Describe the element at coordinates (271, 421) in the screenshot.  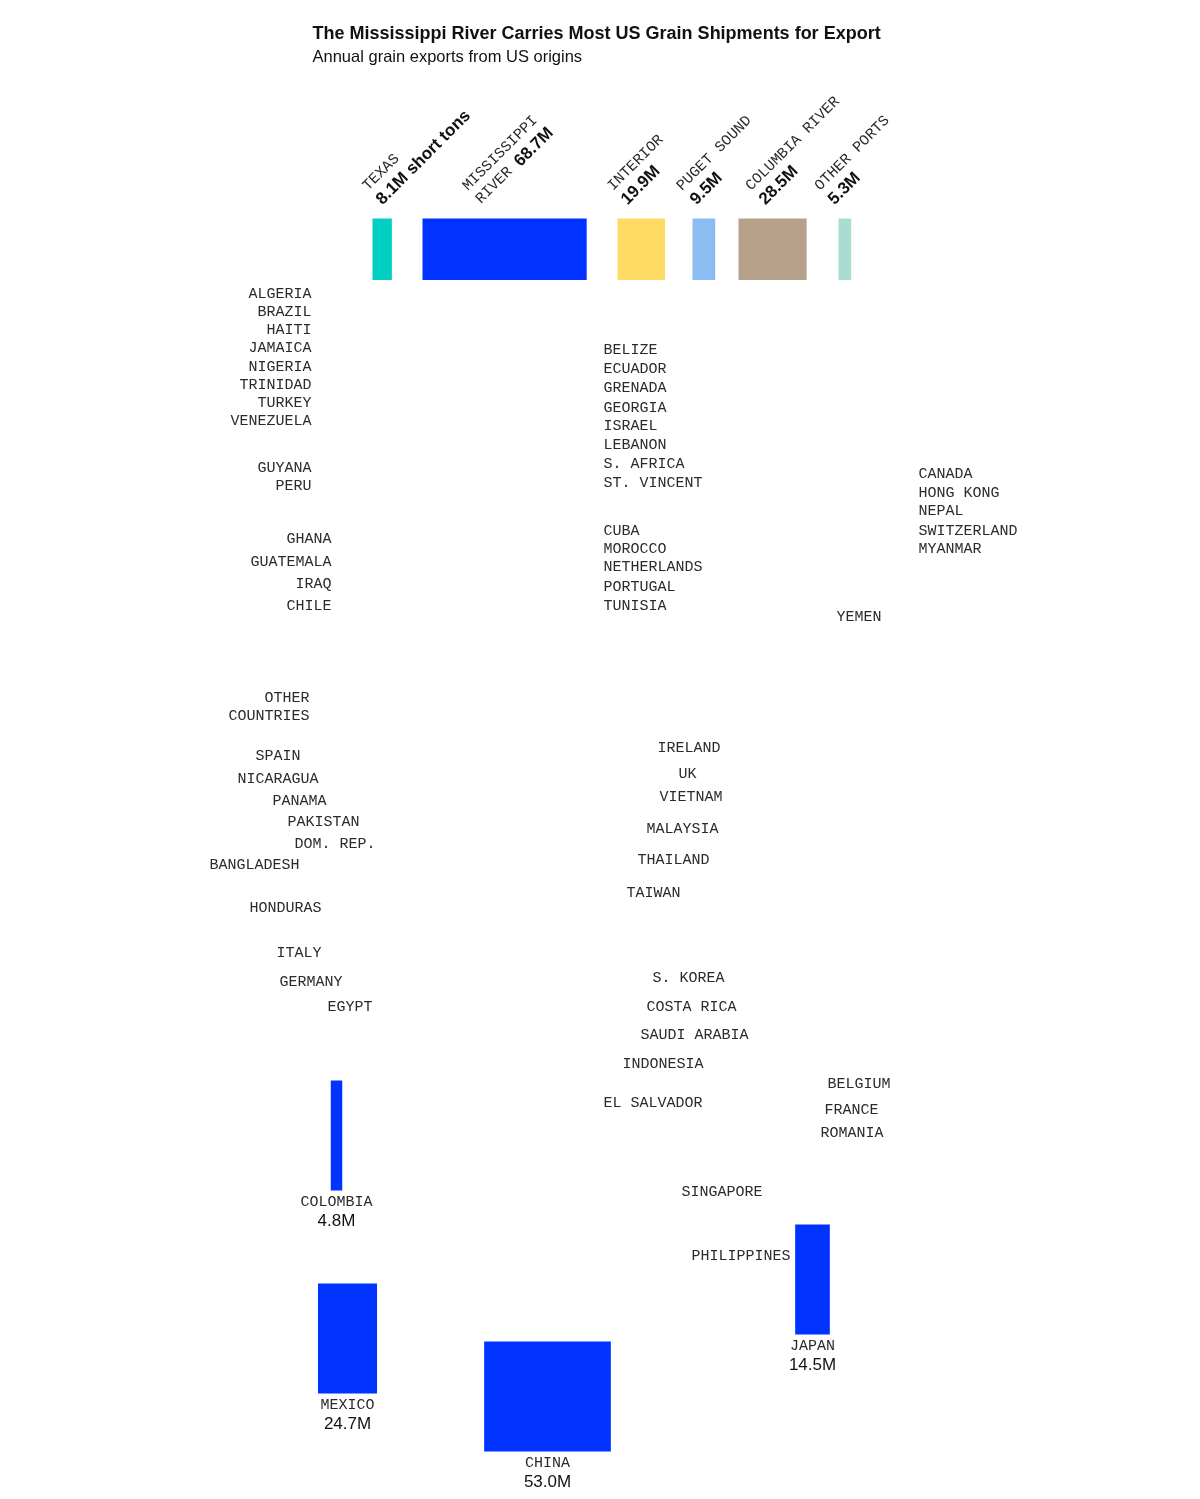
I see `category-label: VENEZUELA` at that location.